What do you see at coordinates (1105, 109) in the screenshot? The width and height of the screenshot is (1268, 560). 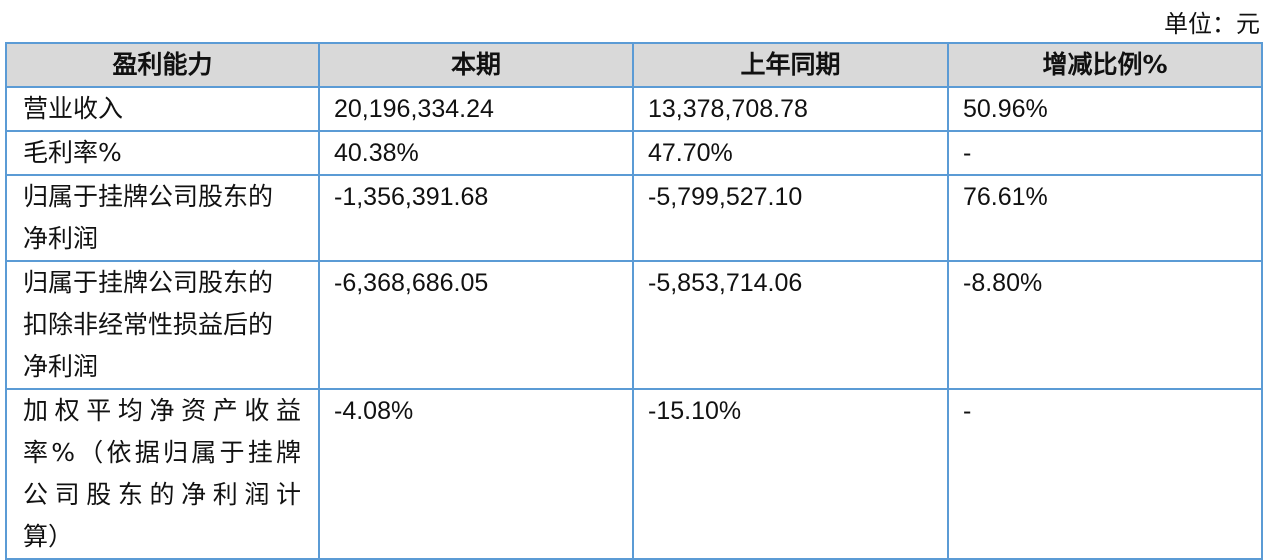 I see `change-value: 50.96%` at bounding box center [1105, 109].